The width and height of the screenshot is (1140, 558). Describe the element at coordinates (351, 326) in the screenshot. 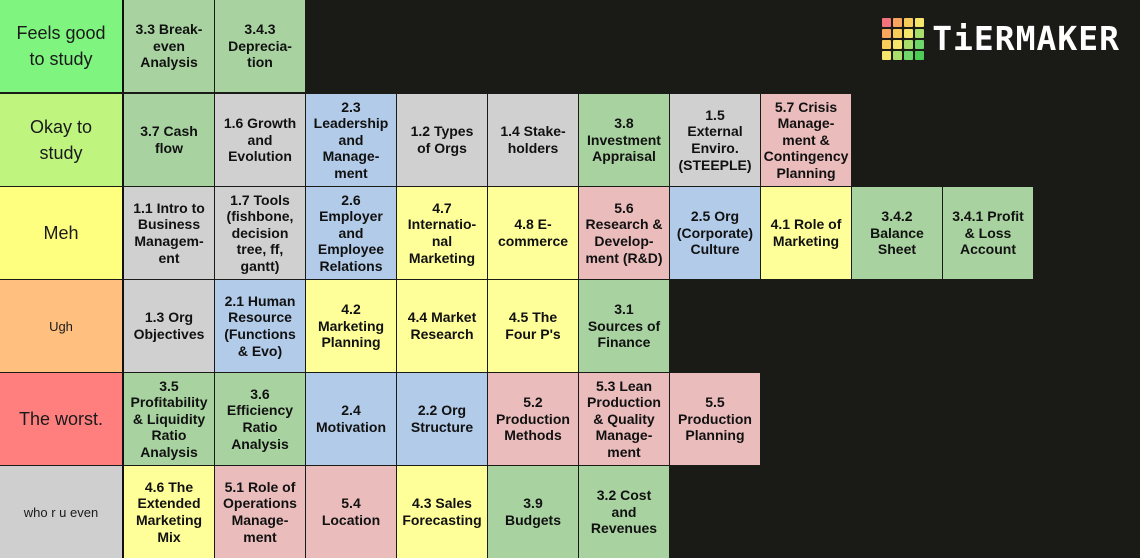

I see `tier-item-card: 4.2 Marketing Planning` at that location.